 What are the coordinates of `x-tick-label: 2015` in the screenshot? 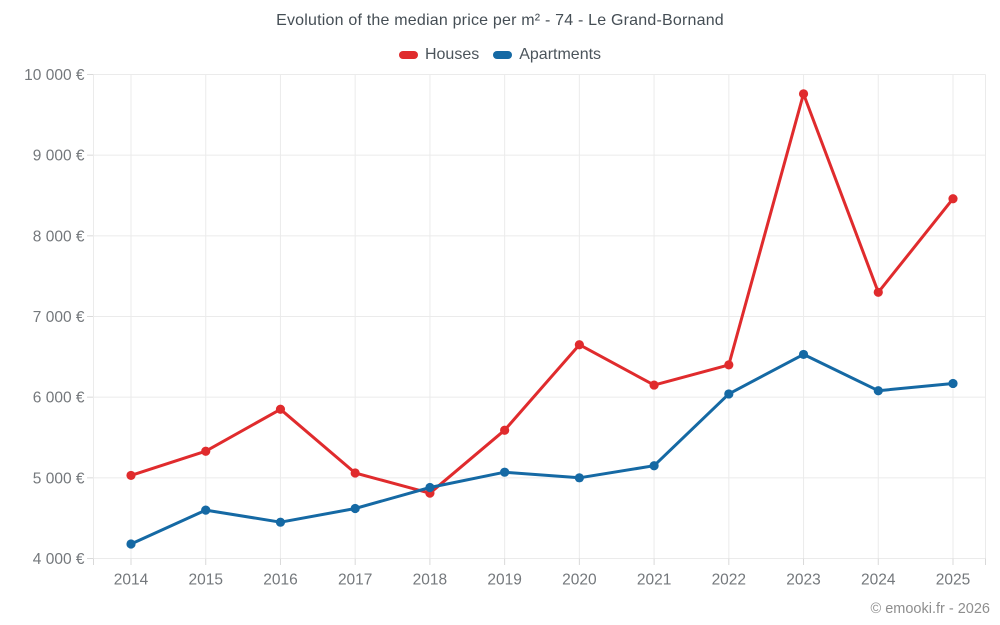 It's located at (205, 580).